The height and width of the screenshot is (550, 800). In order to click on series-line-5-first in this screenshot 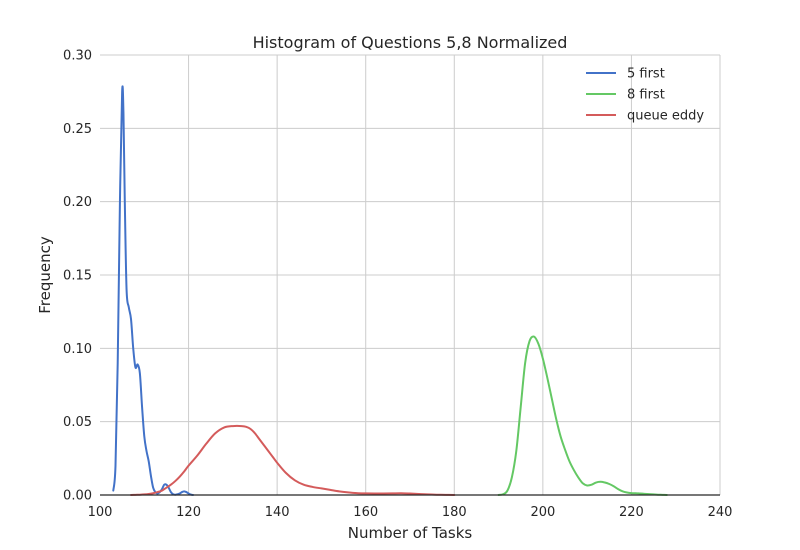, I will do `click(153, 290)`.